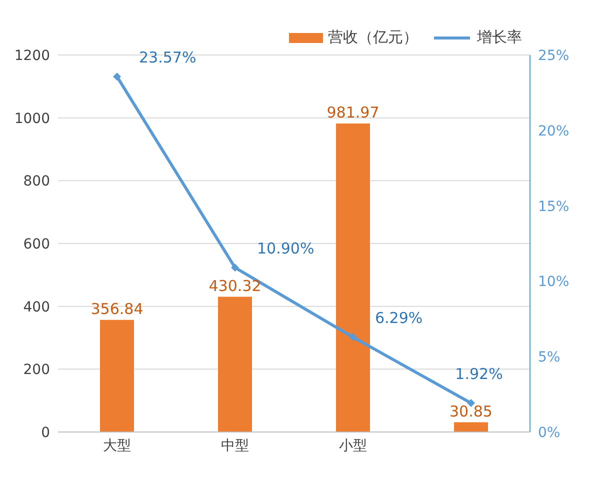  I want to click on data-label: 1.92%, so click(479, 374).